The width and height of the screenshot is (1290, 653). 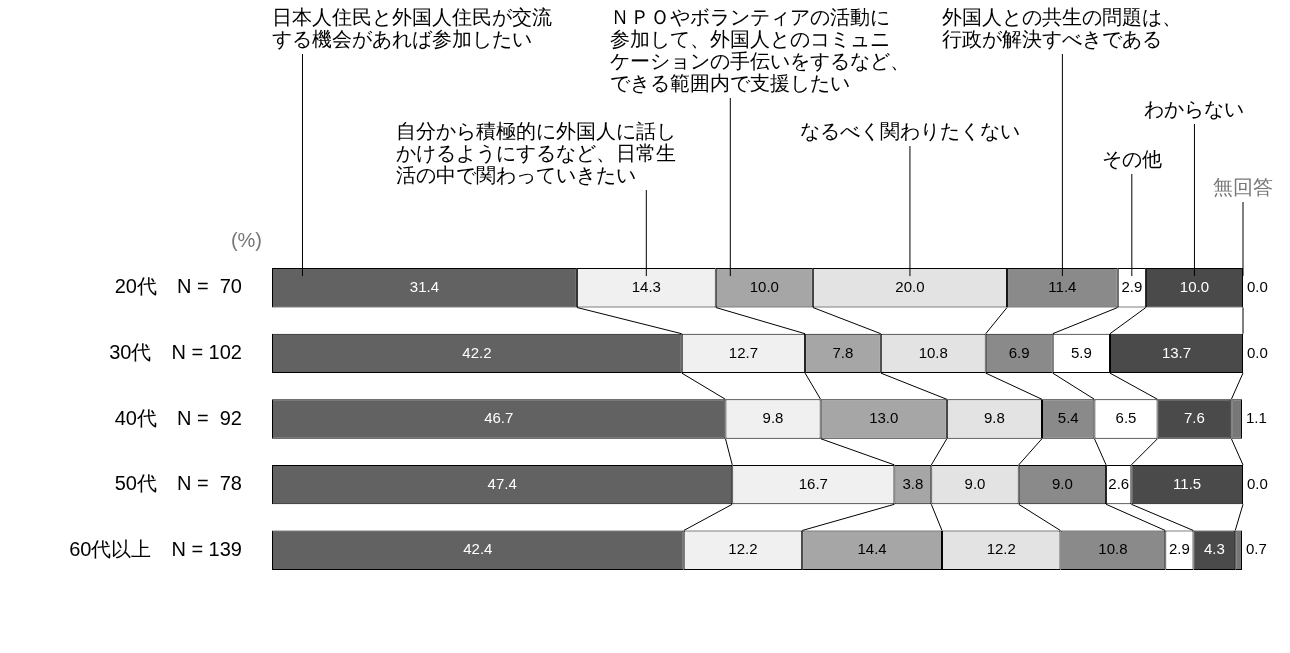 I want to click on y-tick-label: 30代 N = 102, so click(x=175, y=351).